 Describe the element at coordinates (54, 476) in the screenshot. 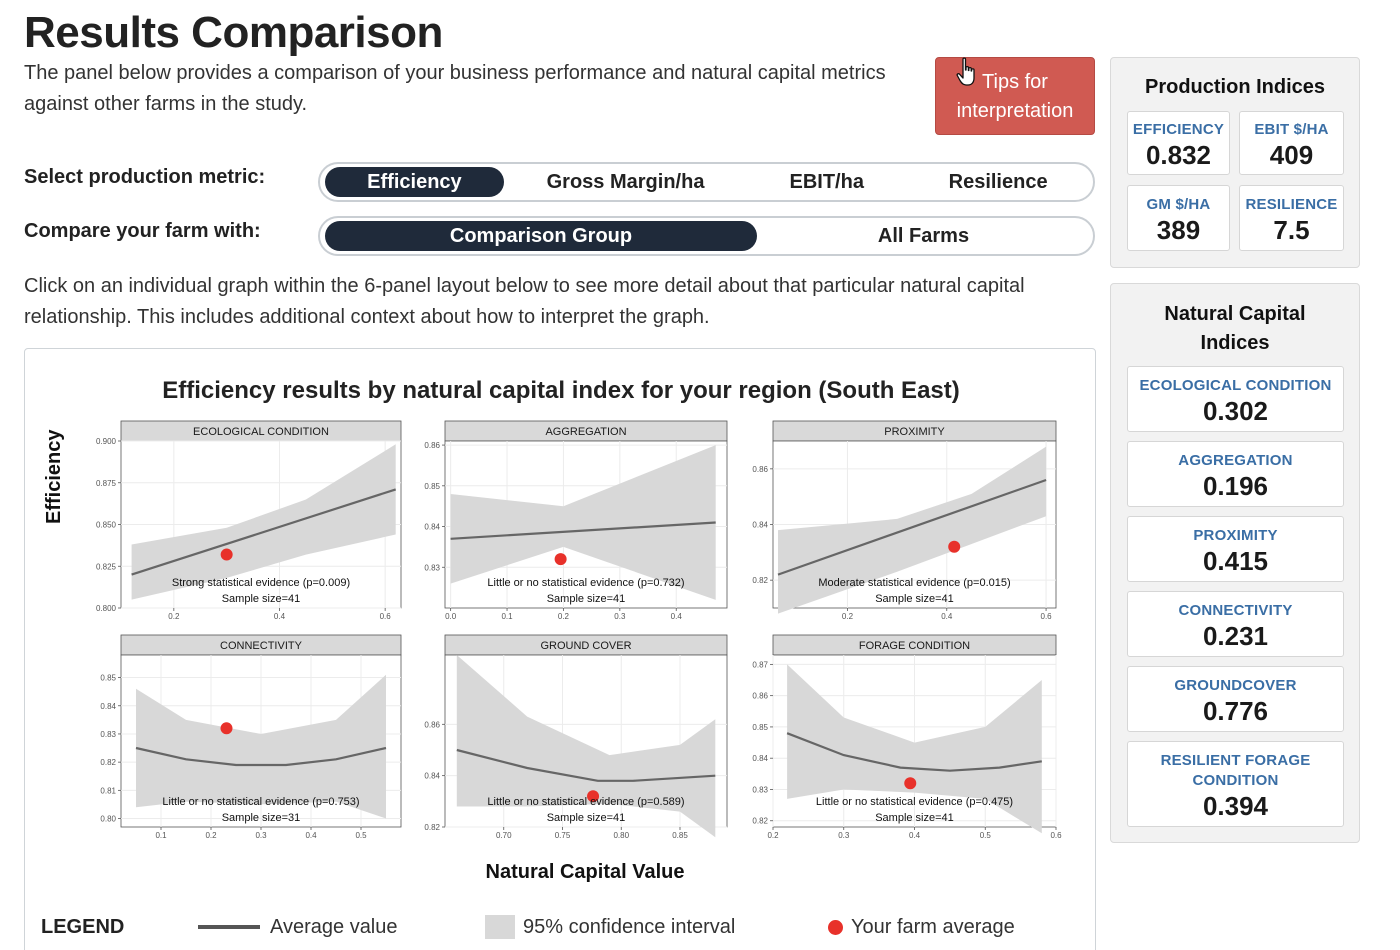

I see `y-axis-title: Efficiency` at that location.